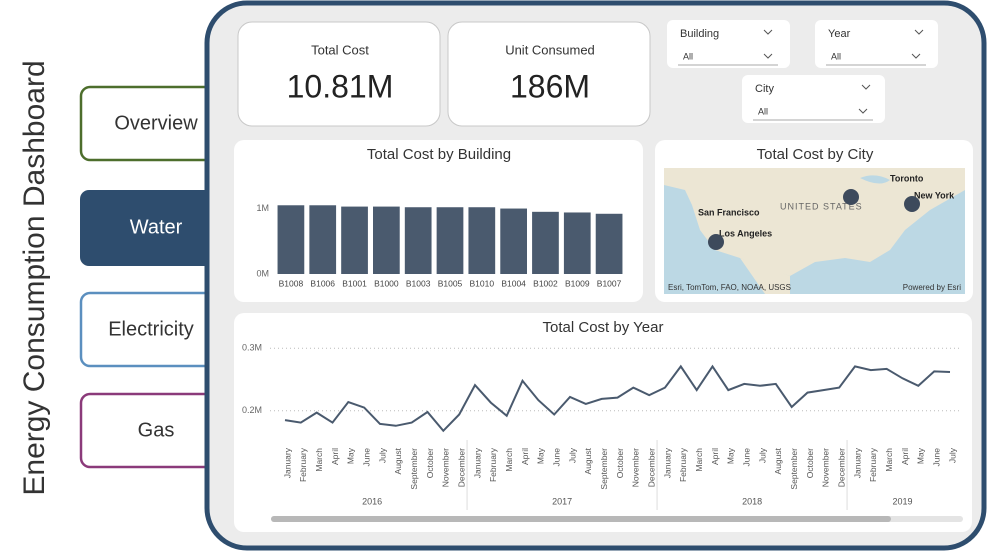 This screenshot has height=553, width=989. What do you see at coordinates (603, 327) in the screenshot?
I see `chart-title: Total Cost by Year` at bounding box center [603, 327].